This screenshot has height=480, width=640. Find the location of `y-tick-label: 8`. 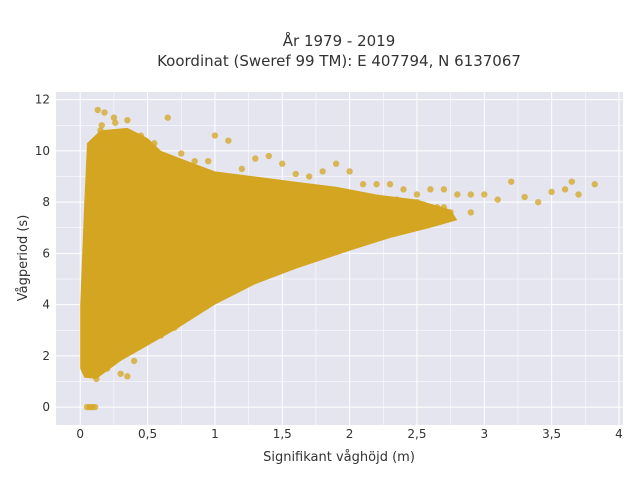

y-tick-label: 8 is located at coordinates (46, 202).